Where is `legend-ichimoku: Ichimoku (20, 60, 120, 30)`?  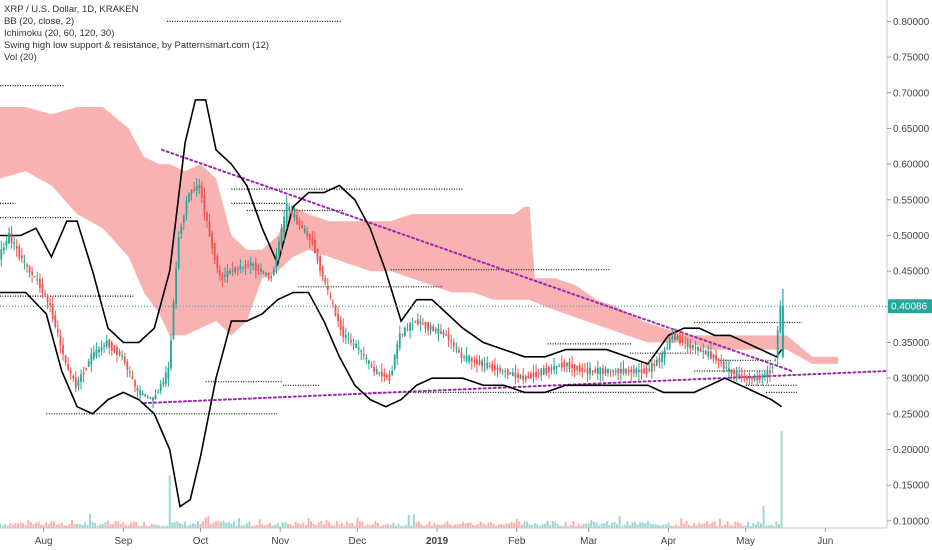 legend-ichimoku: Ichimoku (20, 60, 120, 30) is located at coordinates (59, 33).